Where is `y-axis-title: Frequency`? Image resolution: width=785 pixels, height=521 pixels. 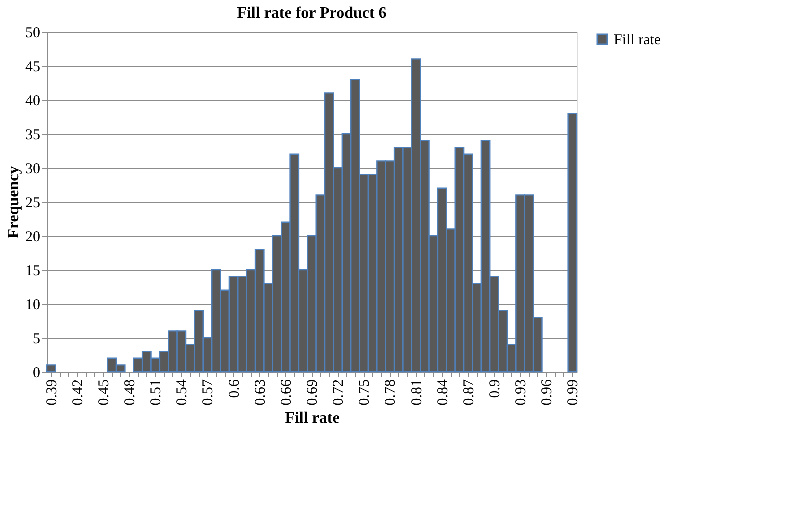
y-axis-title: Frequency is located at coordinates (14, 202).